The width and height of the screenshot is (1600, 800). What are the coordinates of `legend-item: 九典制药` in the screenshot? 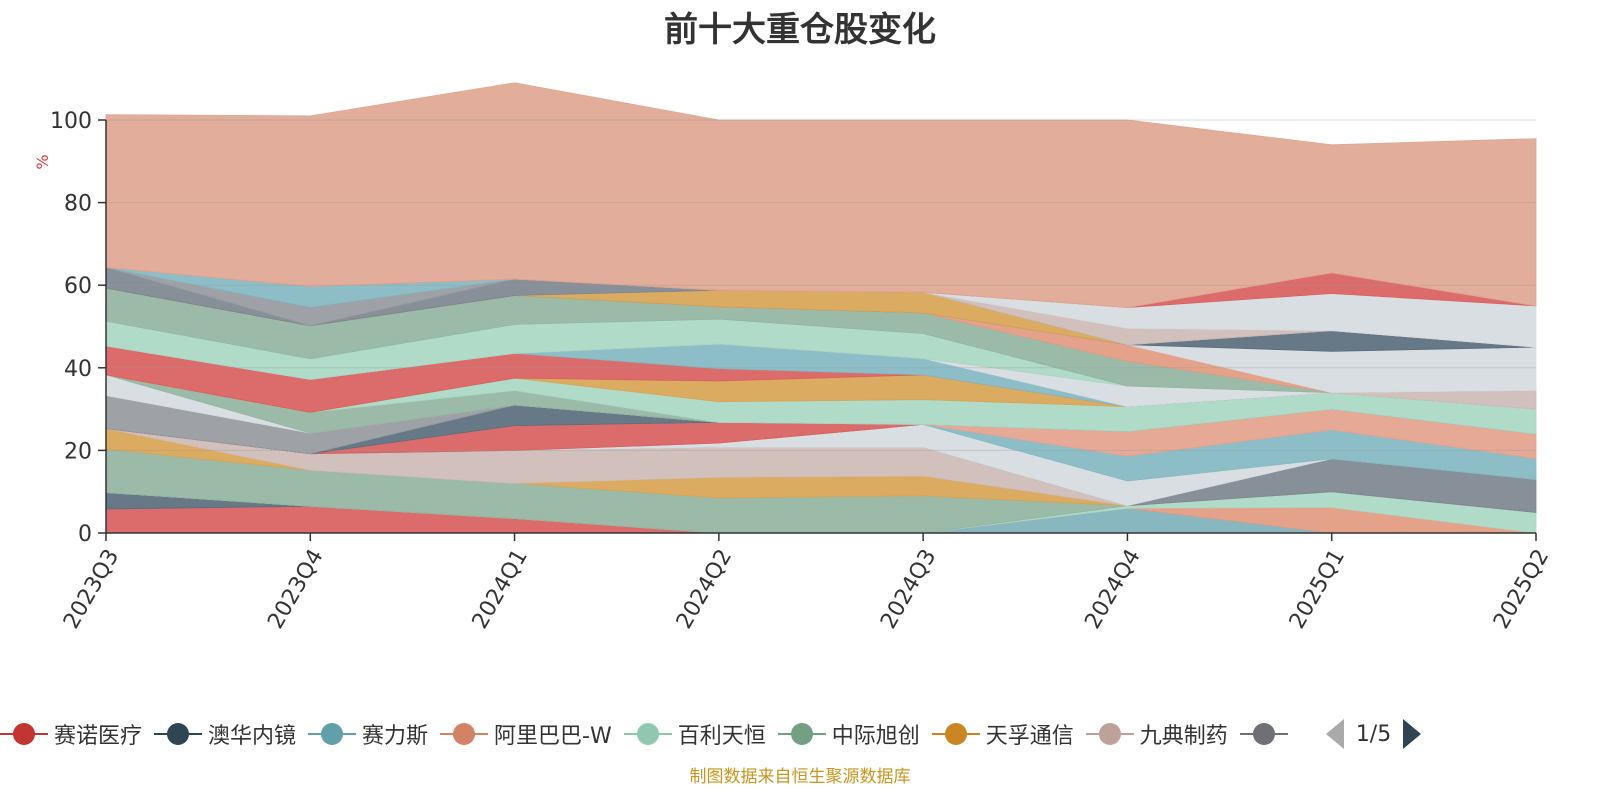 It's located at (1156, 734).